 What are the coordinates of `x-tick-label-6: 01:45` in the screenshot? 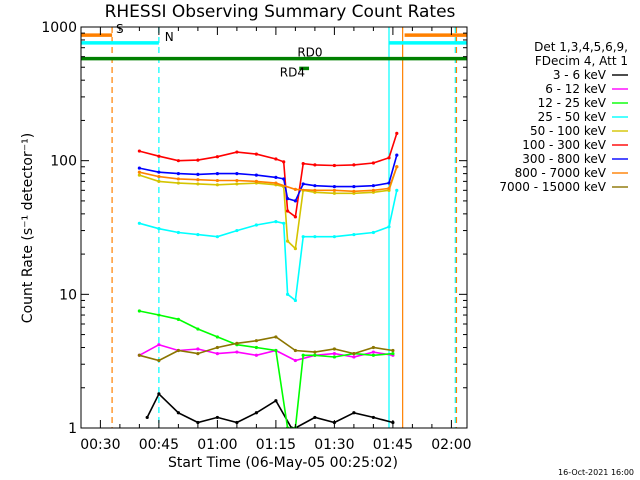 It's located at (393, 445).